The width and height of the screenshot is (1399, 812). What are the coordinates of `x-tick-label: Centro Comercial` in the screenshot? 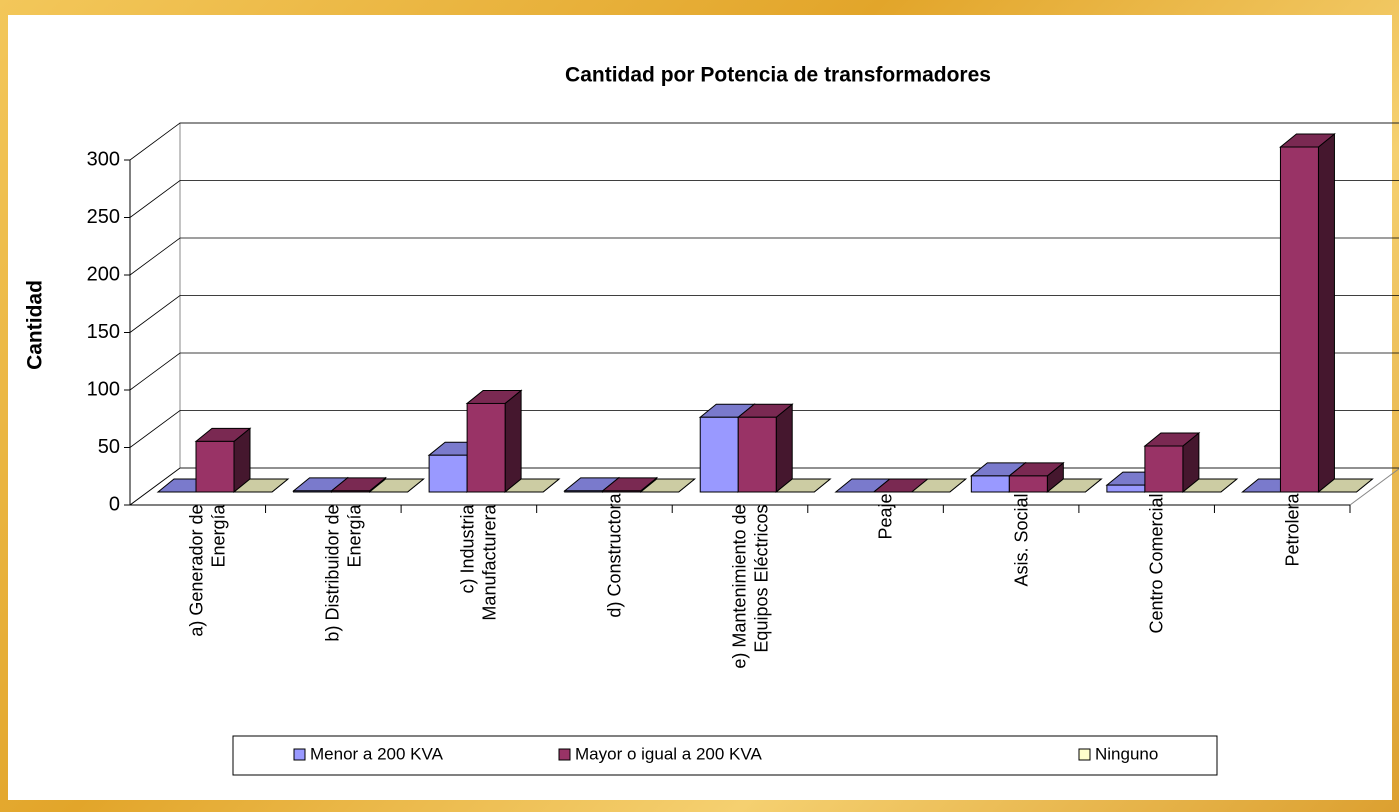 It's located at (1156, 563).